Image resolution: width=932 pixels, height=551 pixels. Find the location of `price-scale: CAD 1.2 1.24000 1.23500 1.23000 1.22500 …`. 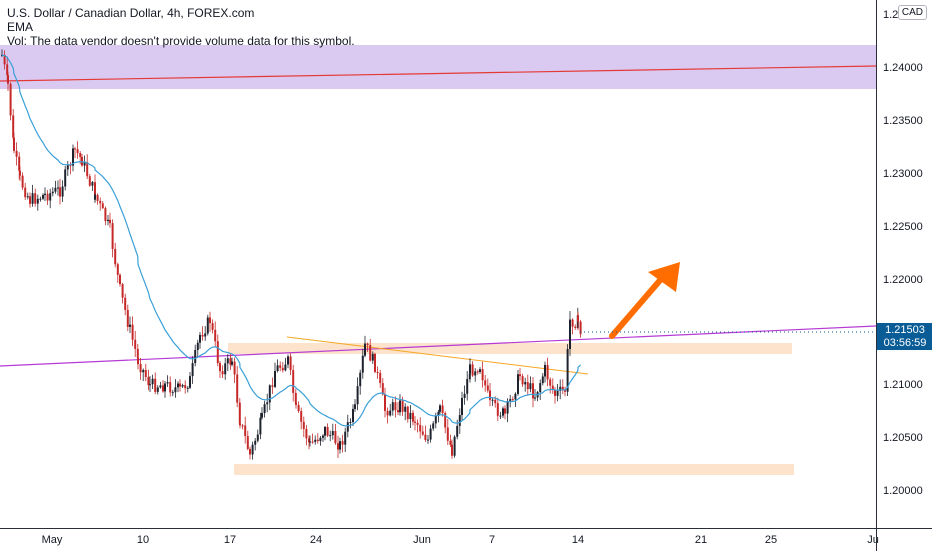

price-scale: CAD 1.2 1.24000 1.23500 1.23000 1.22500 … is located at coordinates (904, 264).